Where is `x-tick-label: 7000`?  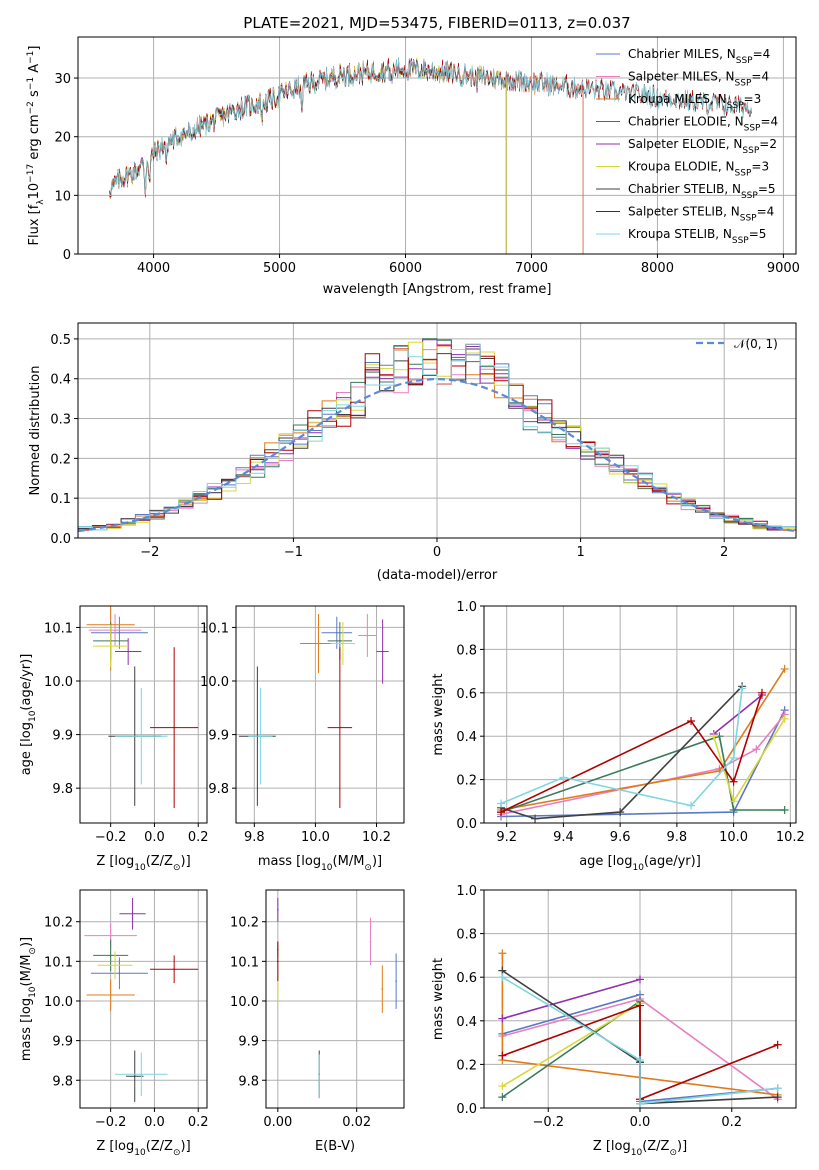 x-tick-label: 7000 is located at coordinates (531, 268).